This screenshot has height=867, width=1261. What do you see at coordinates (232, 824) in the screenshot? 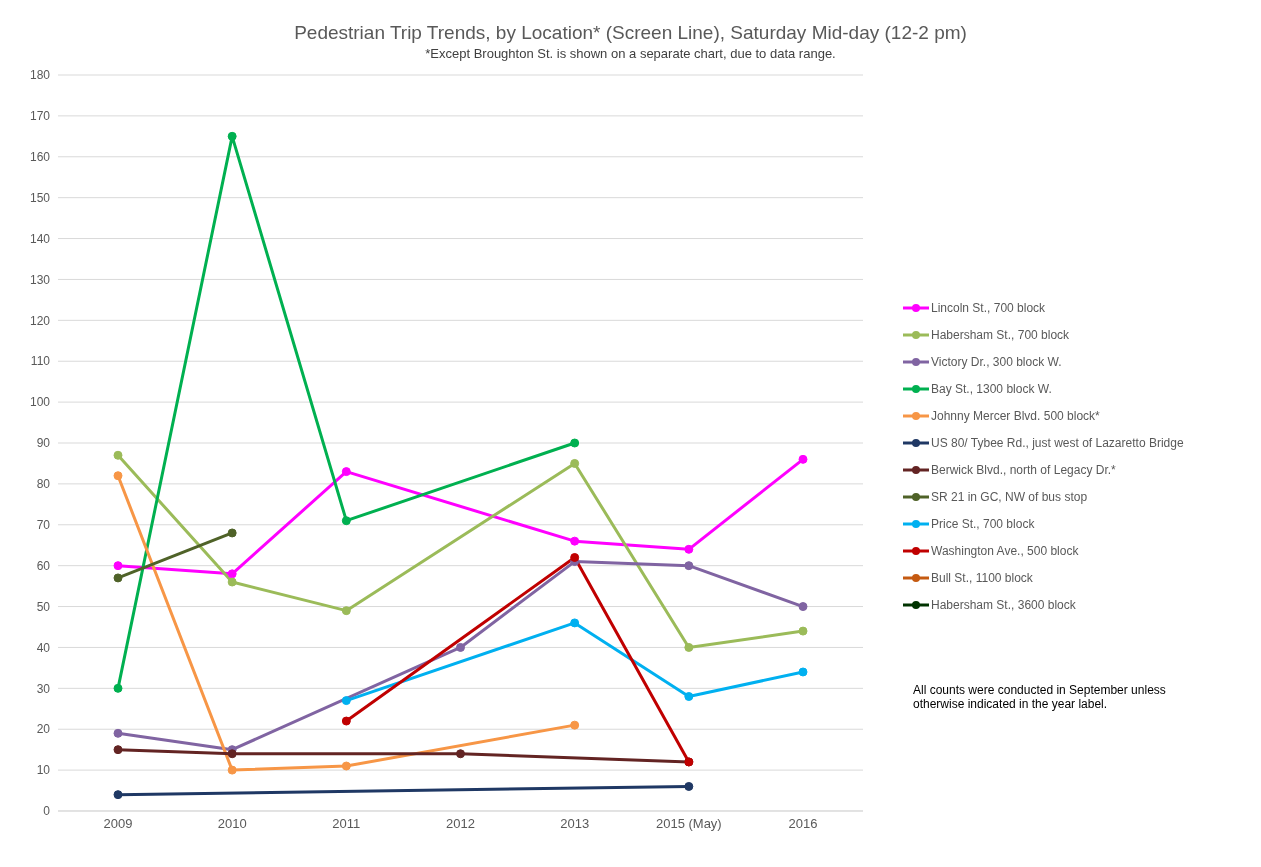
I see `x-tick-label: 2010` at bounding box center [232, 824].